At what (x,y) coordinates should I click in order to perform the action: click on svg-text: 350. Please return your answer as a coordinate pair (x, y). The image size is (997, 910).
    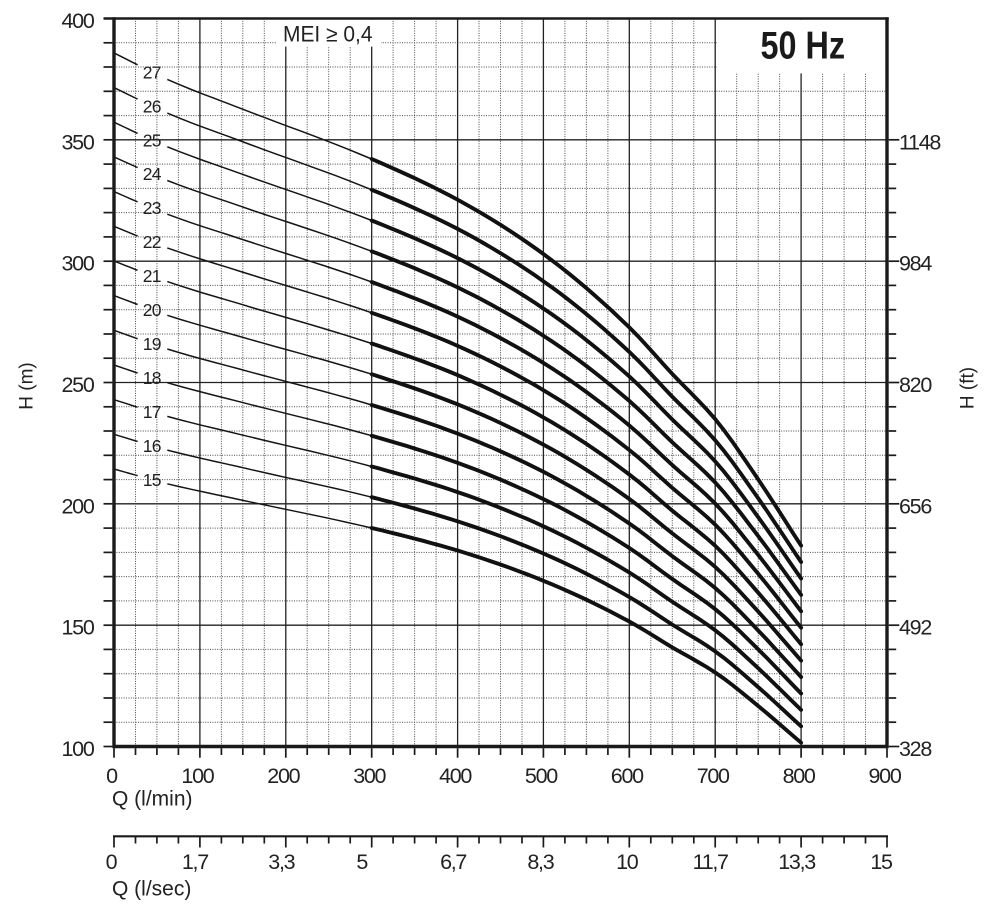
    Looking at the image, I should click on (78, 142).